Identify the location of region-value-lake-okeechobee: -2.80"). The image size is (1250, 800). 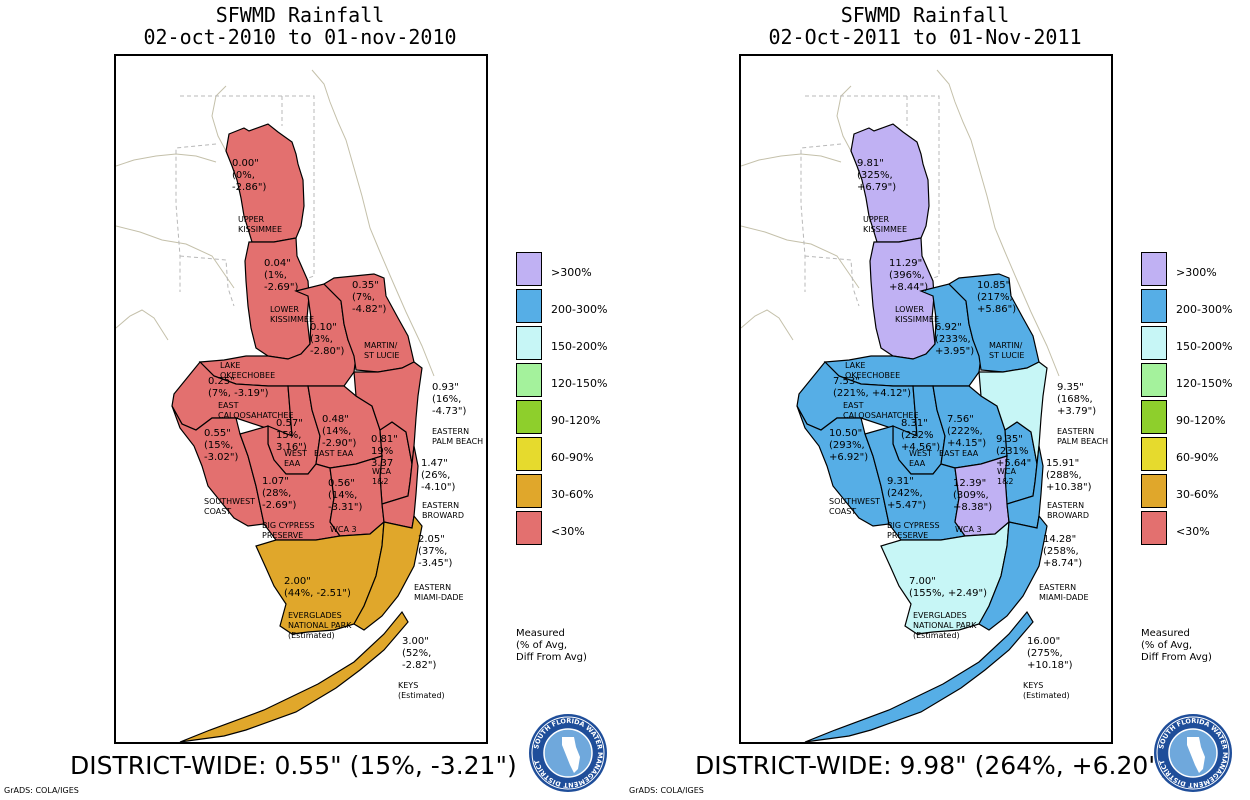
(327, 351).